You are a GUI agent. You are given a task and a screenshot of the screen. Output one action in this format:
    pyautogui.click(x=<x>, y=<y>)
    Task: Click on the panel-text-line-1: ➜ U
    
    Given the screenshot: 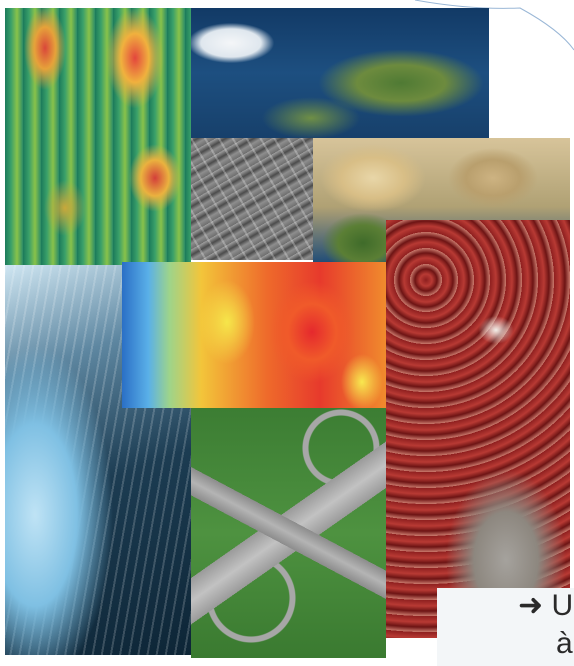 What is the action you would take?
    pyautogui.click(x=545, y=606)
    